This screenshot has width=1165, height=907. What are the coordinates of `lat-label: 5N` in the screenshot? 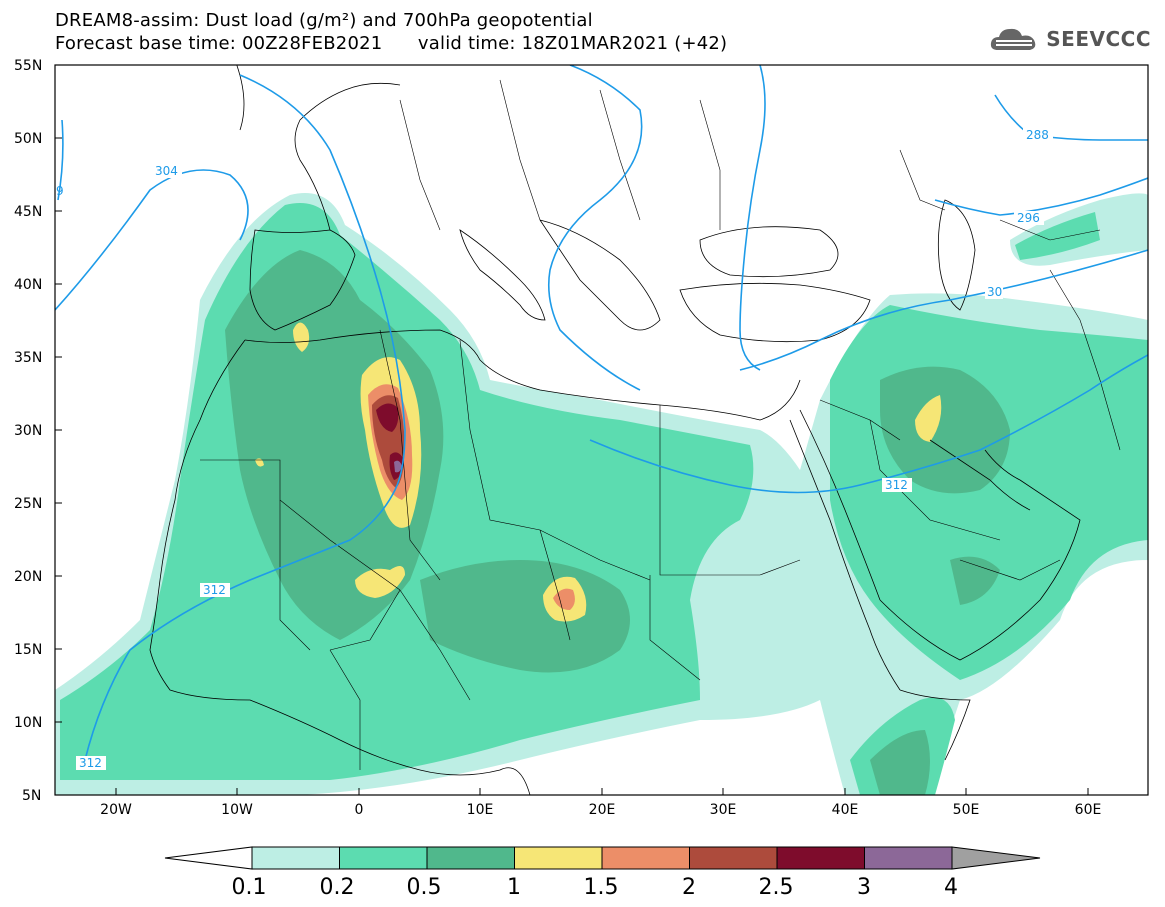 It's located at (31, 796).